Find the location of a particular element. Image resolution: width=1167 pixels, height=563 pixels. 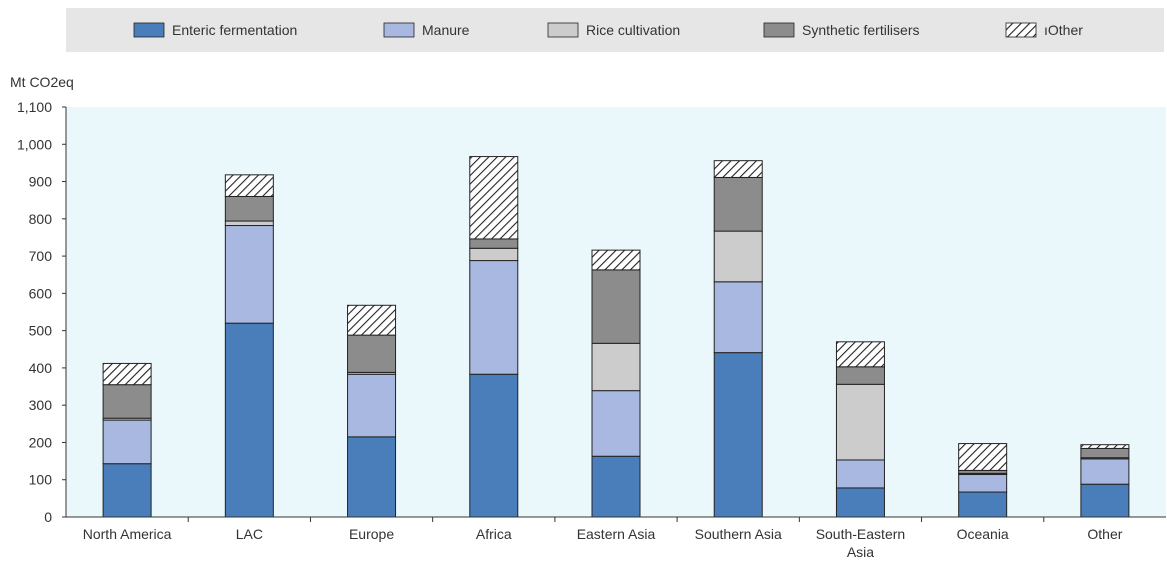

y-tick-label: 100 is located at coordinates (41, 480).